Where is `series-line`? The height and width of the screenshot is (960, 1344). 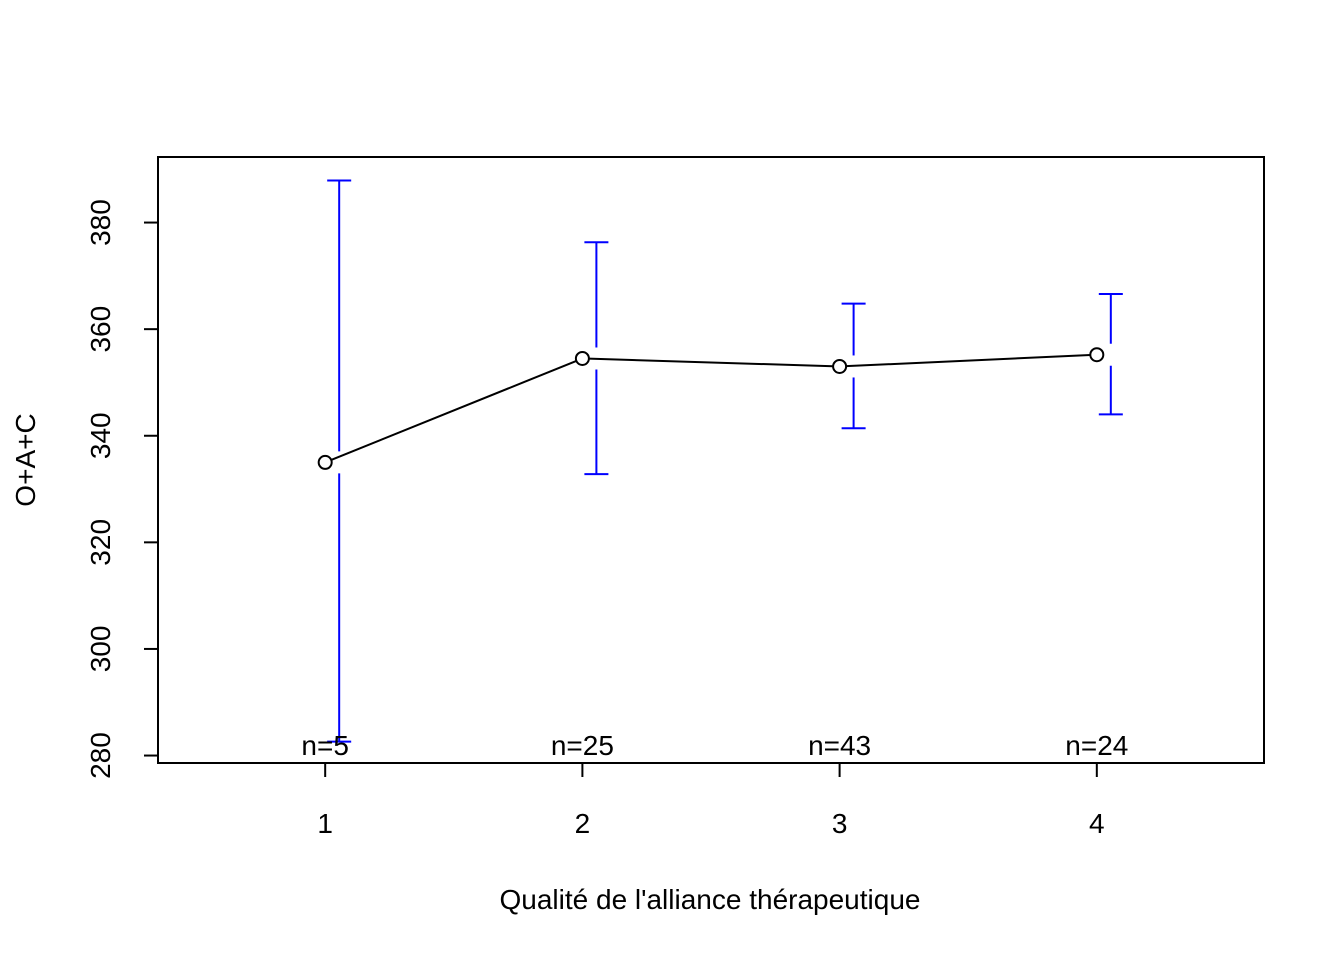
series-line is located at coordinates (710, 407).